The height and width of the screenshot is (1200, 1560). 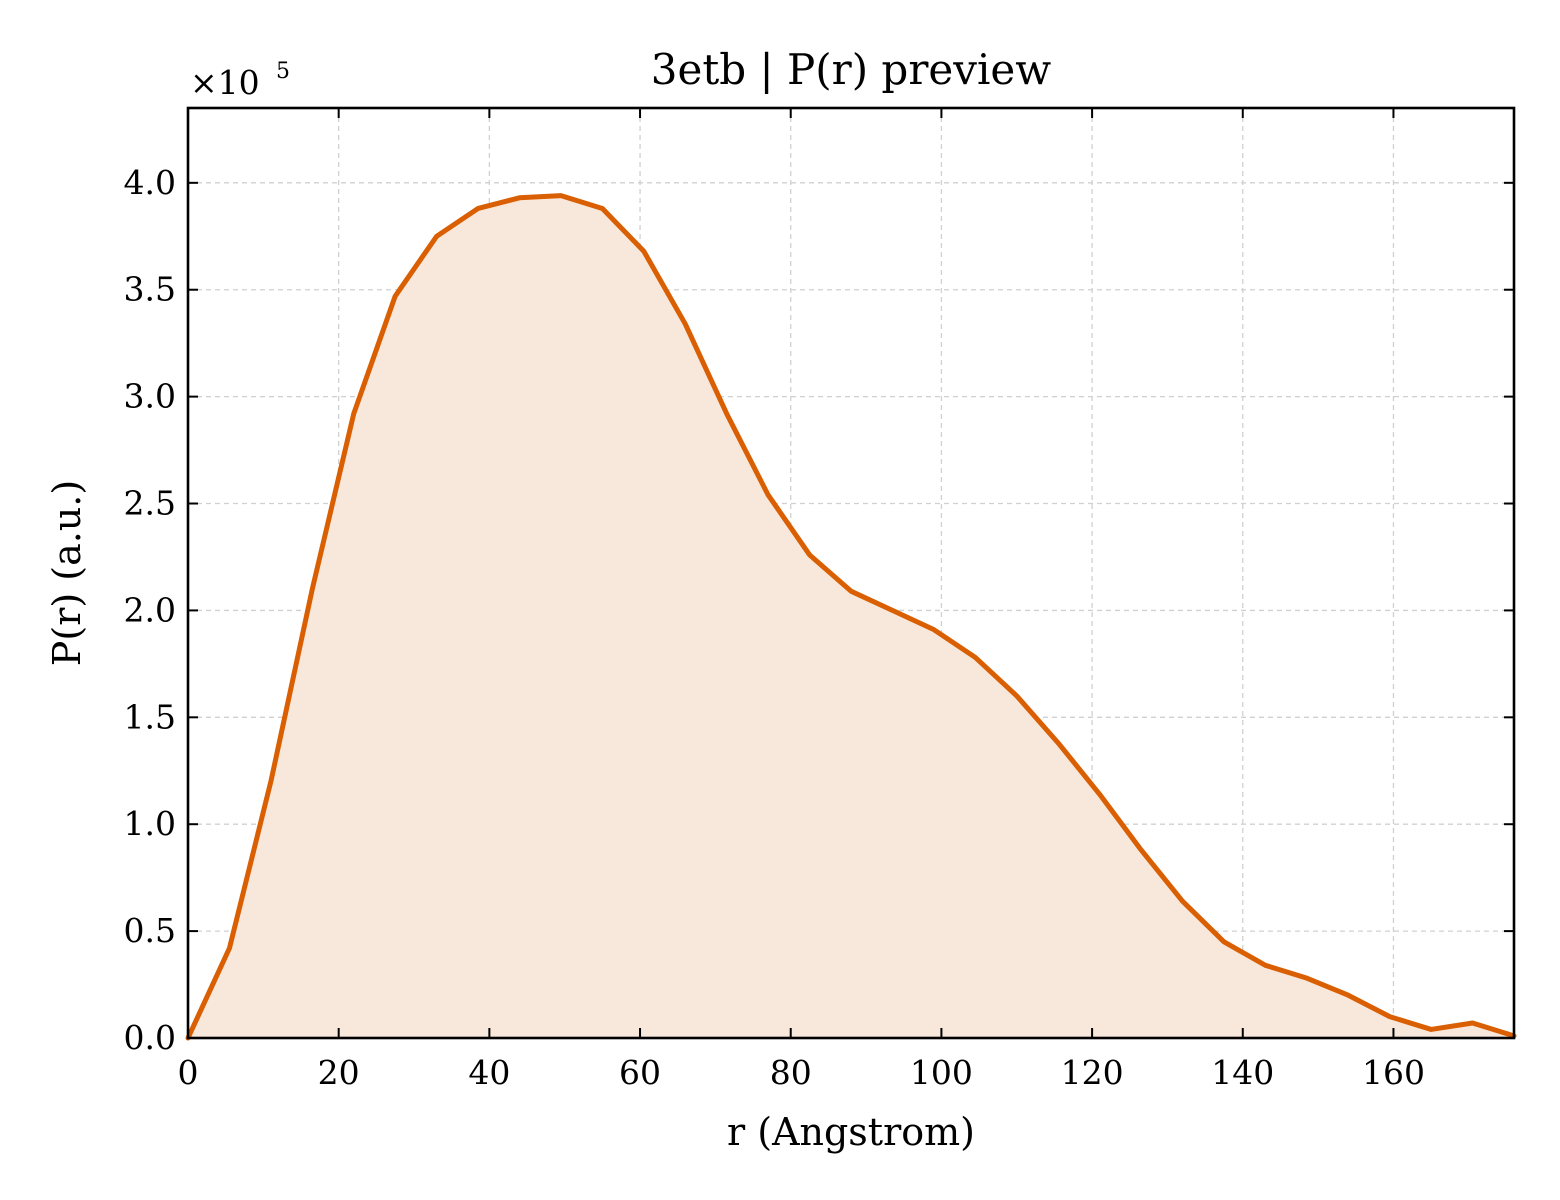 I want to click on y-multiplier-exponent: 5, so click(x=283, y=71).